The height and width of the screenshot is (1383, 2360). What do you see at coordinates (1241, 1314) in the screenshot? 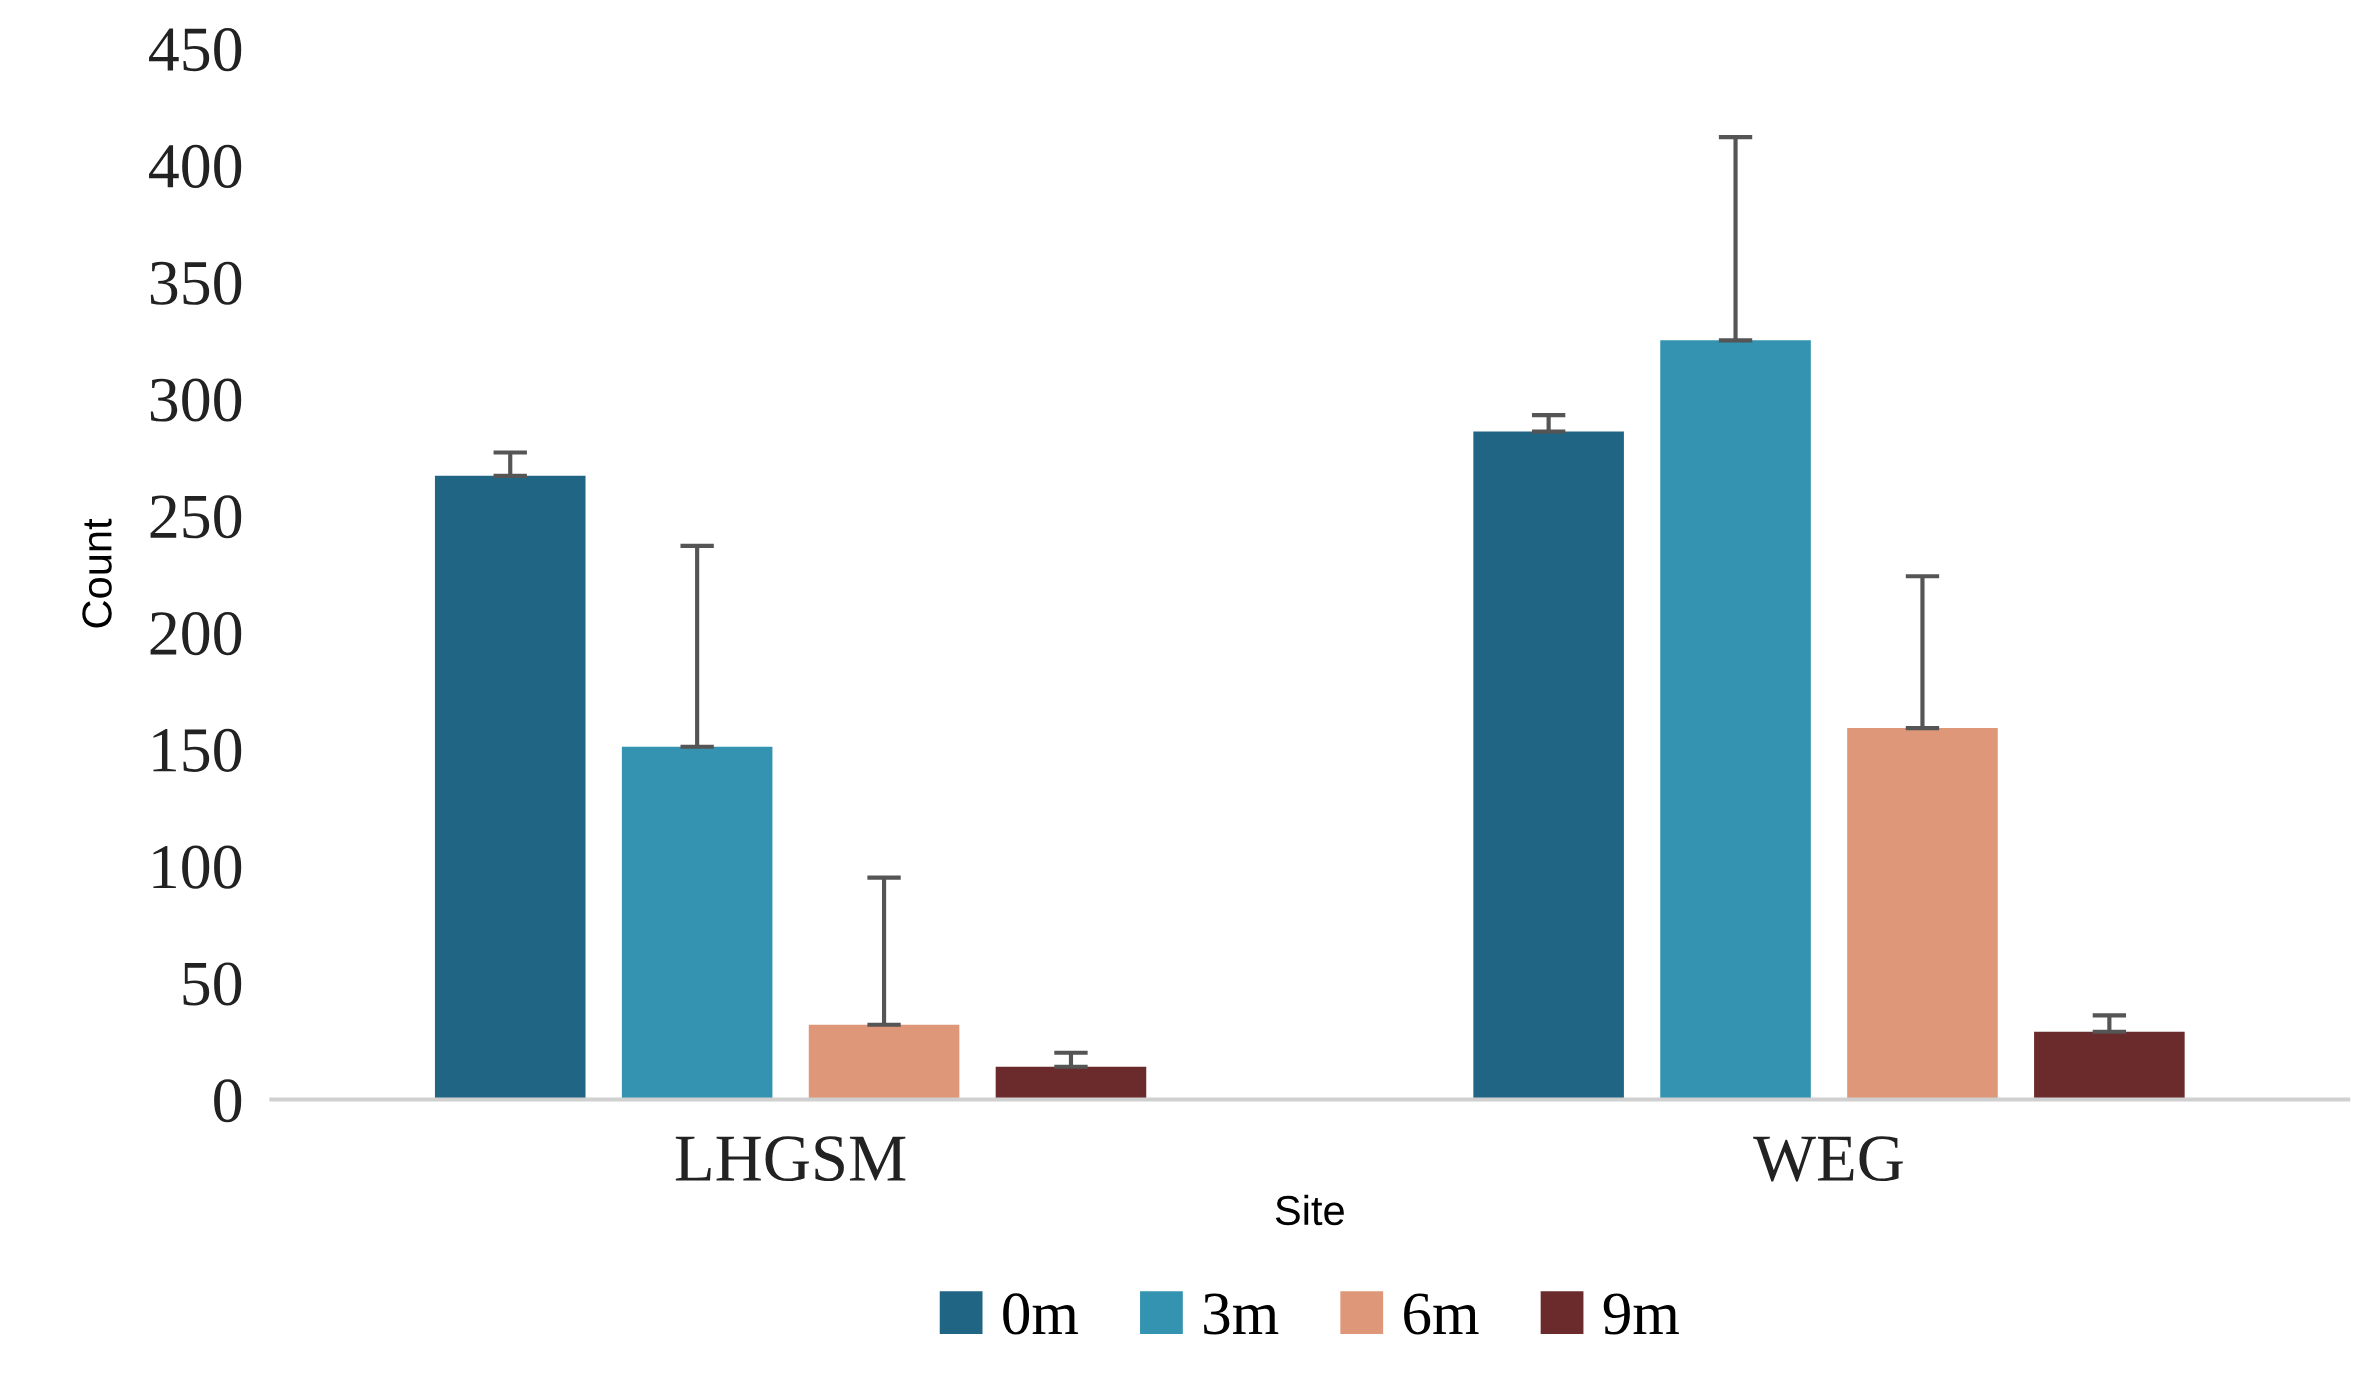
I see `legend-label: 3m` at bounding box center [1241, 1314].